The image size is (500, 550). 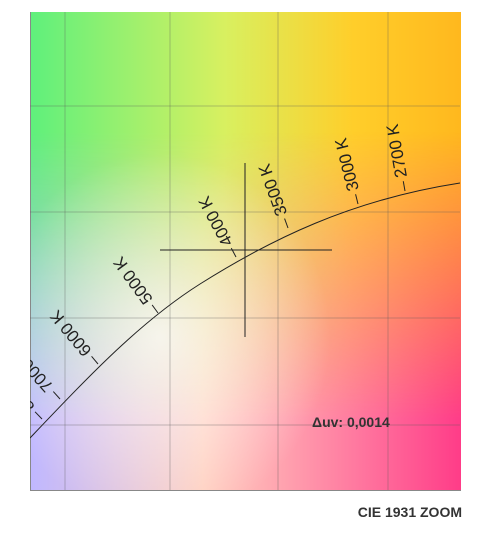 I want to click on isotherm-label: 4000 K, so click(x=216, y=220).